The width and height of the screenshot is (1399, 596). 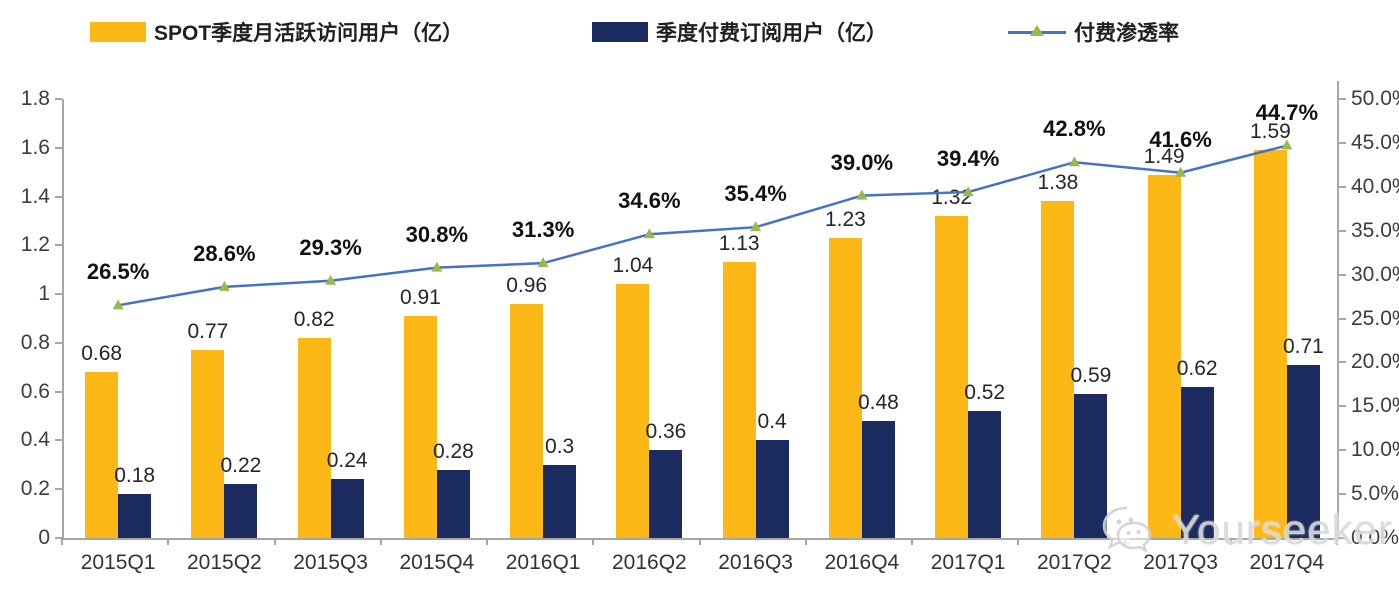 What do you see at coordinates (118, 32) in the screenshot?
I see `mau-legend-swatch` at bounding box center [118, 32].